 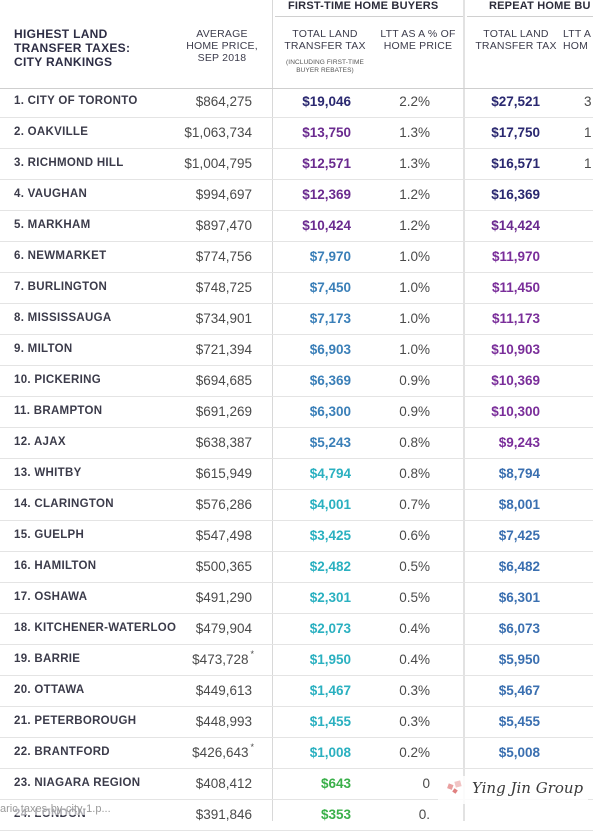 What do you see at coordinates (515, 349) in the screenshot?
I see `ltt-repeat: $10,903` at bounding box center [515, 349].